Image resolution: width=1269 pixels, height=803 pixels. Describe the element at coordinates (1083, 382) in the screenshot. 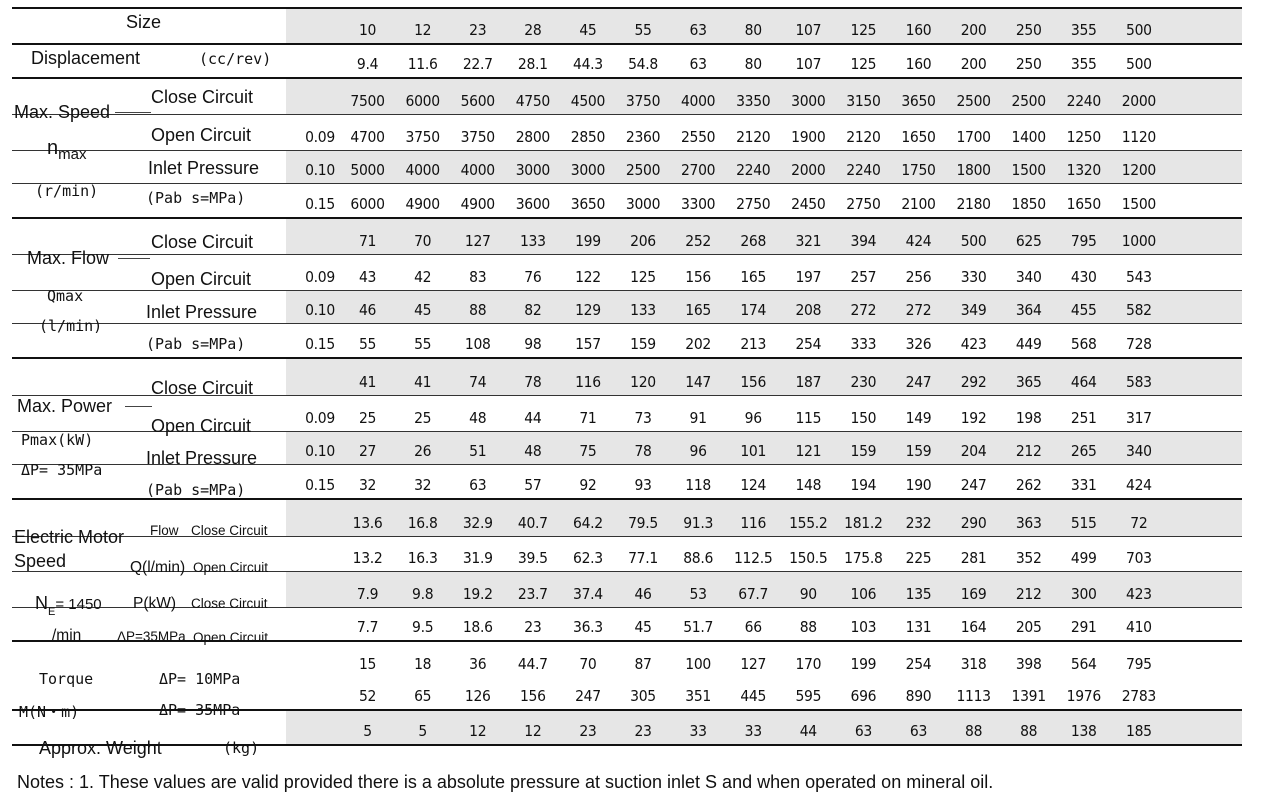

I see `value-cell: 464` at that location.